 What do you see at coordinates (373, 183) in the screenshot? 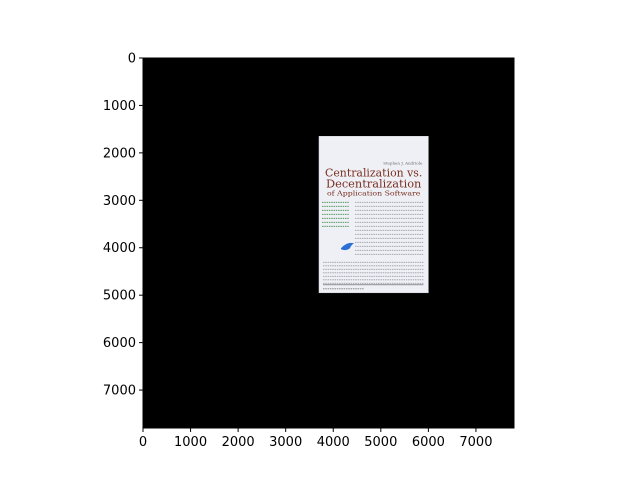
I see `document-title-line-2: Decentralization` at bounding box center [373, 183].